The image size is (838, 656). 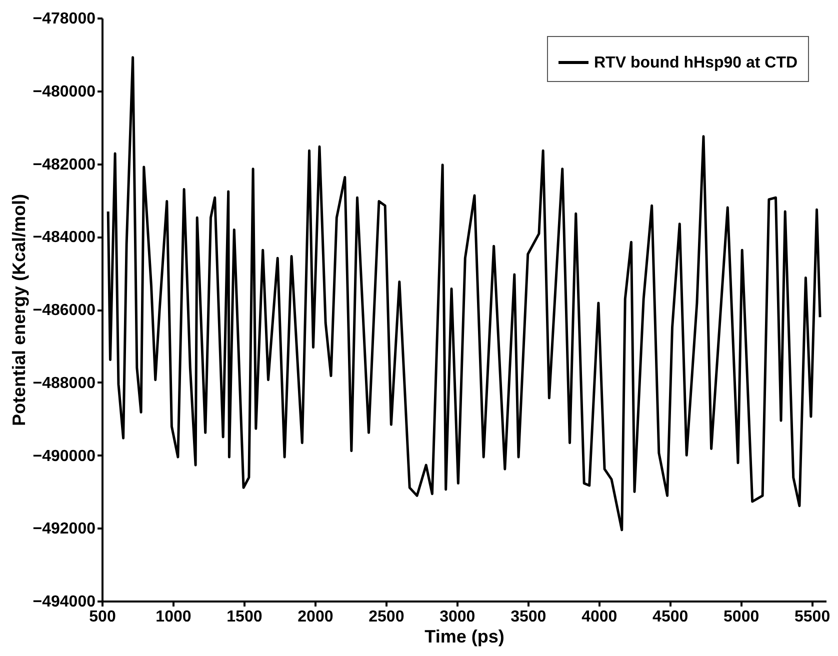 What do you see at coordinates (64, 529) in the screenshot?
I see `y-tick-label: −492000` at bounding box center [64, 529].